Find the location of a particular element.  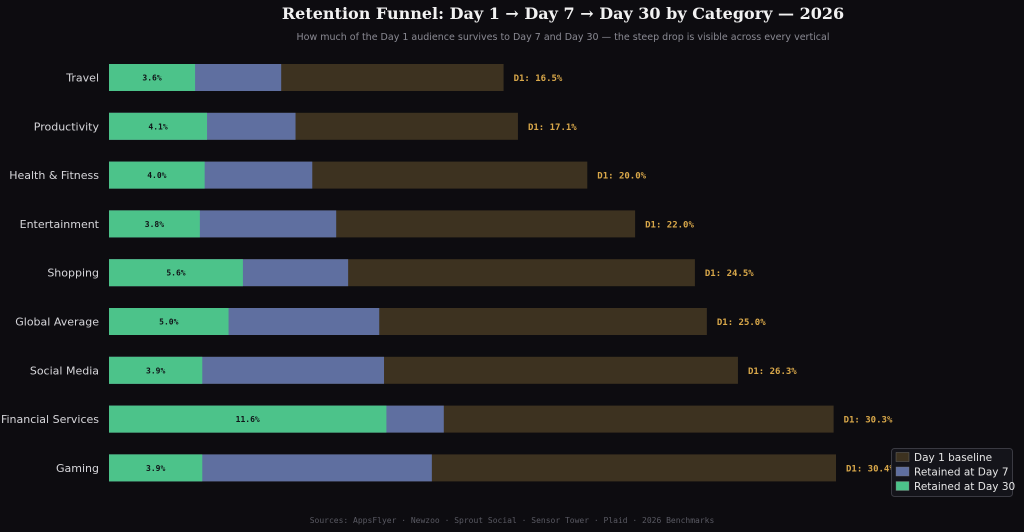

bar-row: Travel 3.6% D1: 16.5% is located at coordinates (314, 77).